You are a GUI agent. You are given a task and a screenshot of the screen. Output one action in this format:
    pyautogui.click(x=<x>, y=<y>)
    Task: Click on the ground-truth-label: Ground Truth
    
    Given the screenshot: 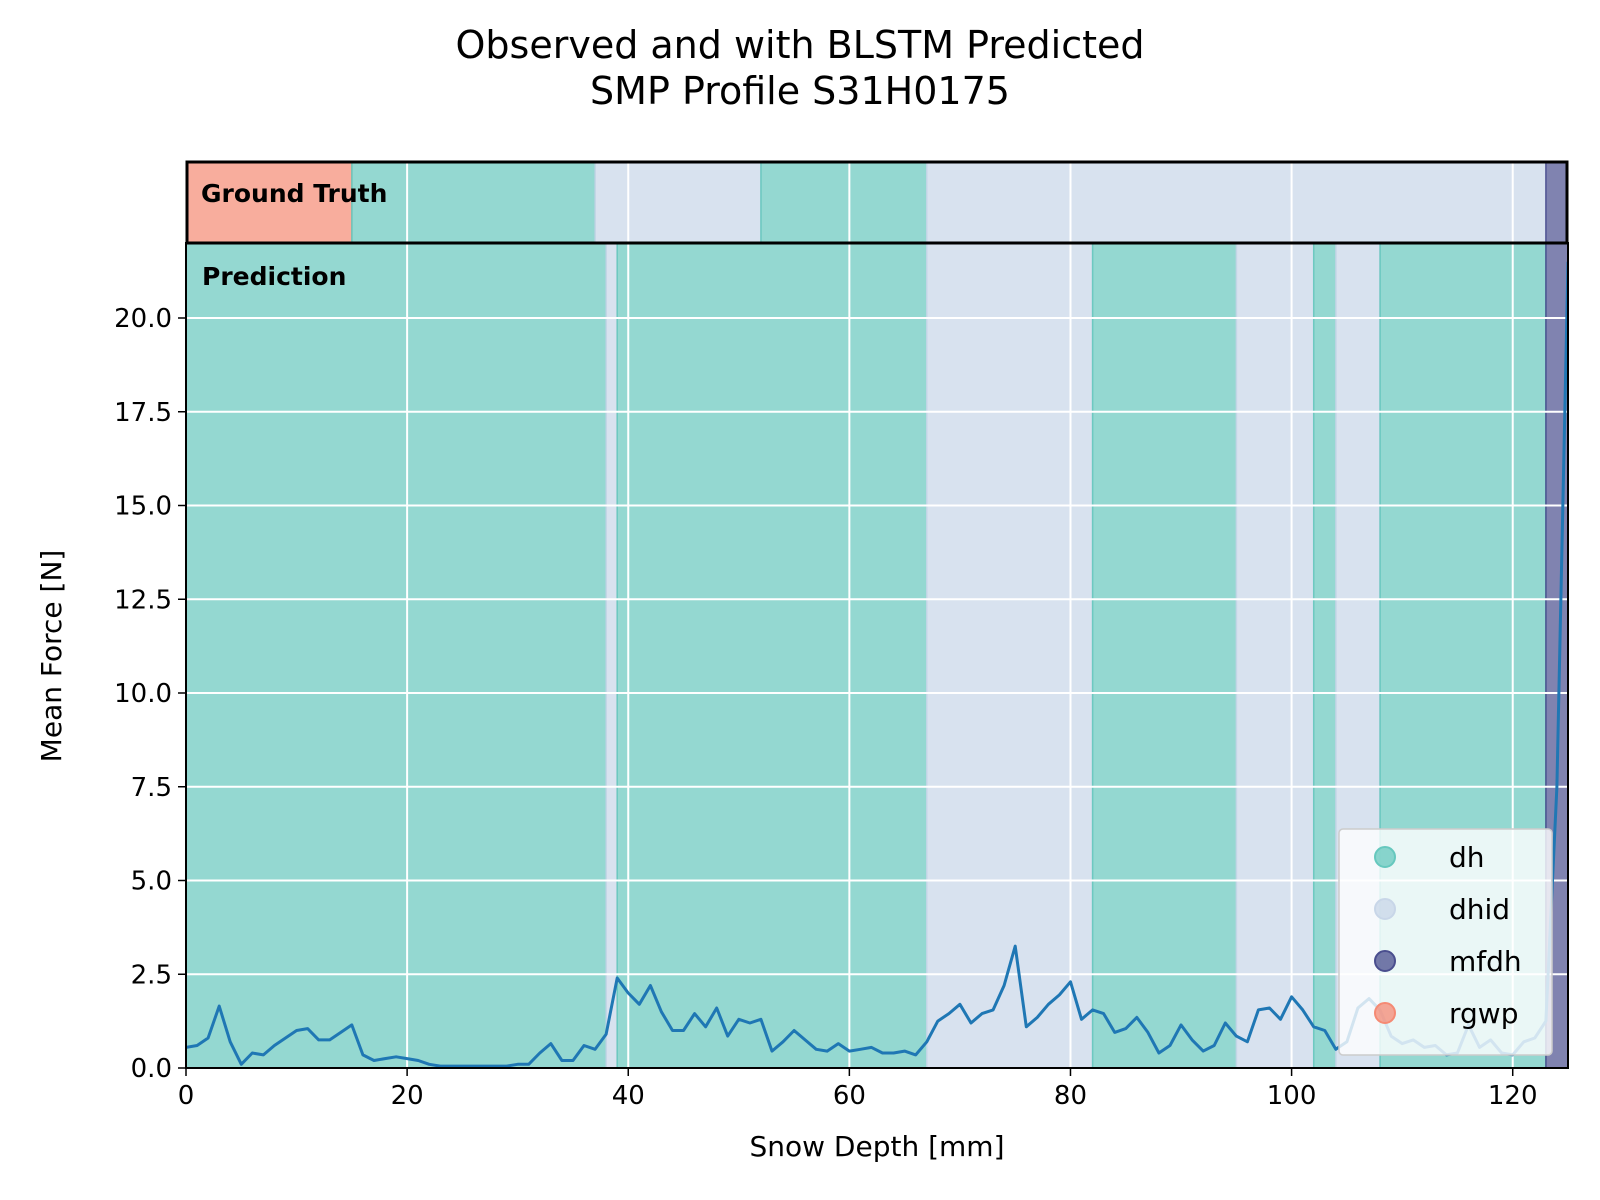 What is the action you would take?
    pyautogui.click(x=294, y=193)
    